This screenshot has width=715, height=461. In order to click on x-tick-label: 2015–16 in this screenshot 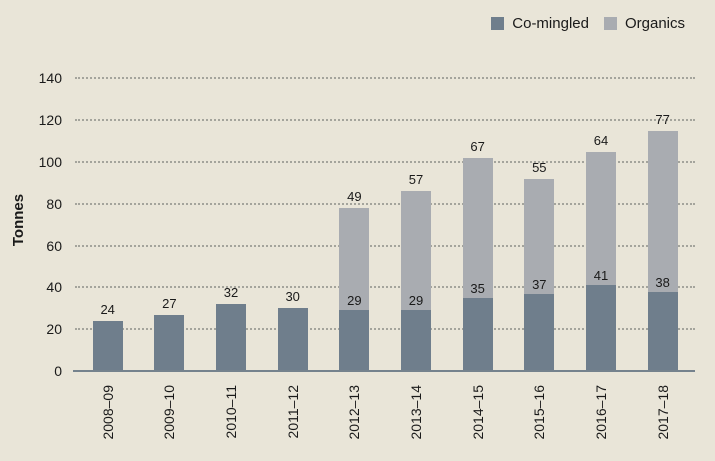, I will do `click(539, 412)`.